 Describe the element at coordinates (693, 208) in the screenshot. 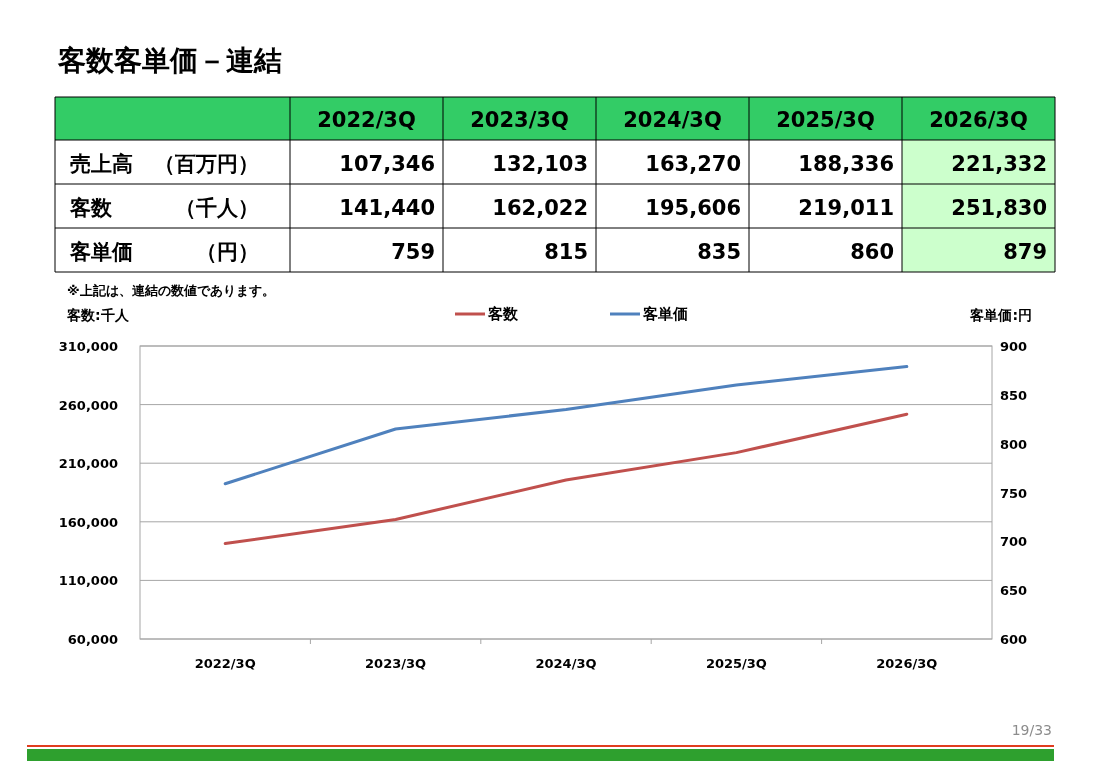

I see `data-label: 195,606` at that location.